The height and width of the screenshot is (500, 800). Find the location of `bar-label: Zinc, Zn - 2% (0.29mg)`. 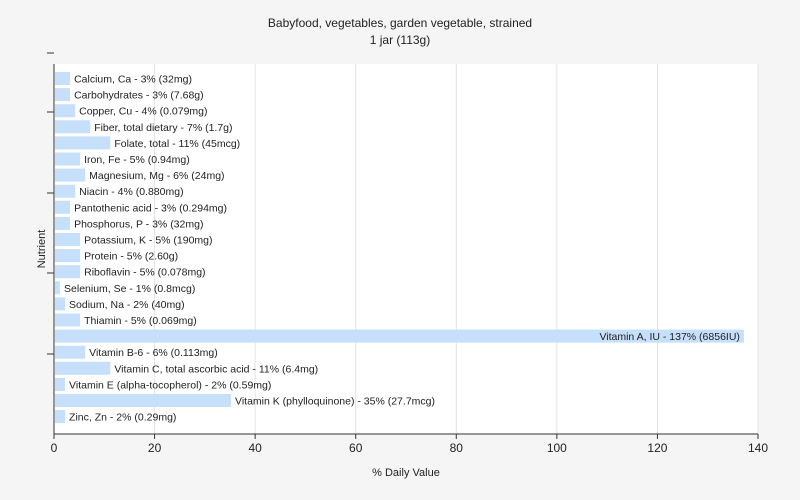

bar-label: Zinc, Zn - 2% (0.29mg) is located at coordinates (122, 418).